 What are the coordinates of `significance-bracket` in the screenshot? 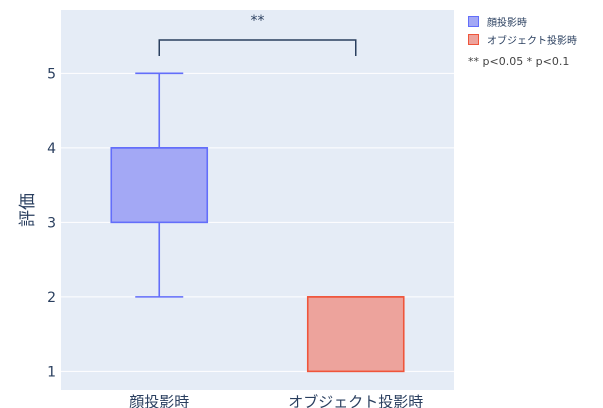 It's located at (257, 47).